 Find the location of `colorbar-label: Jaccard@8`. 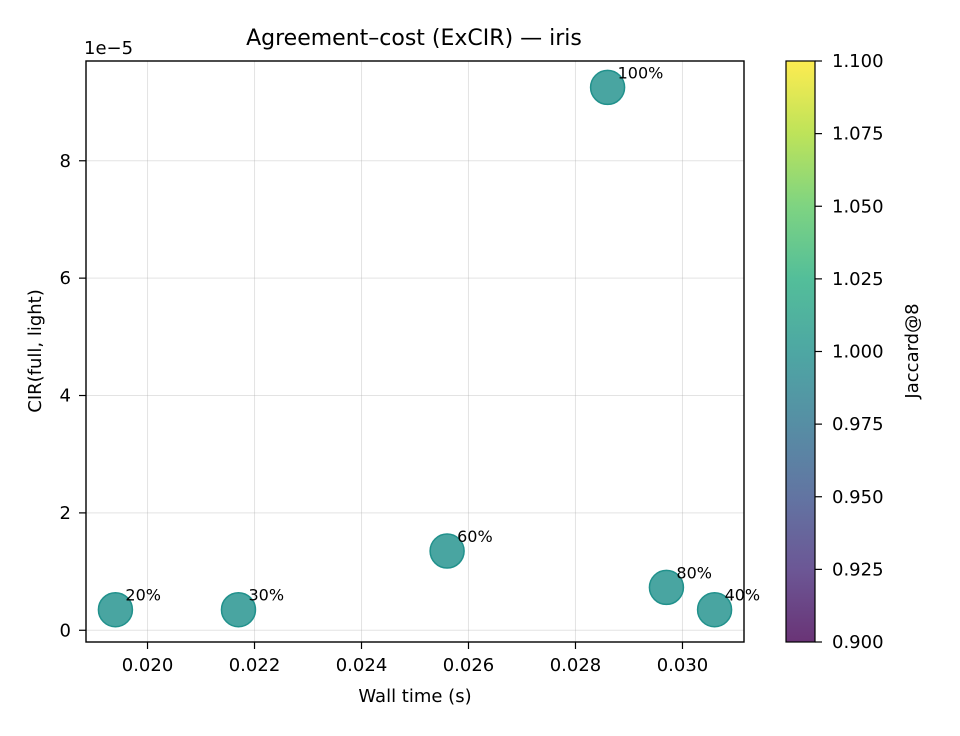

colorbar-label: Jaccard@8 is located at coordinates (912, 351).